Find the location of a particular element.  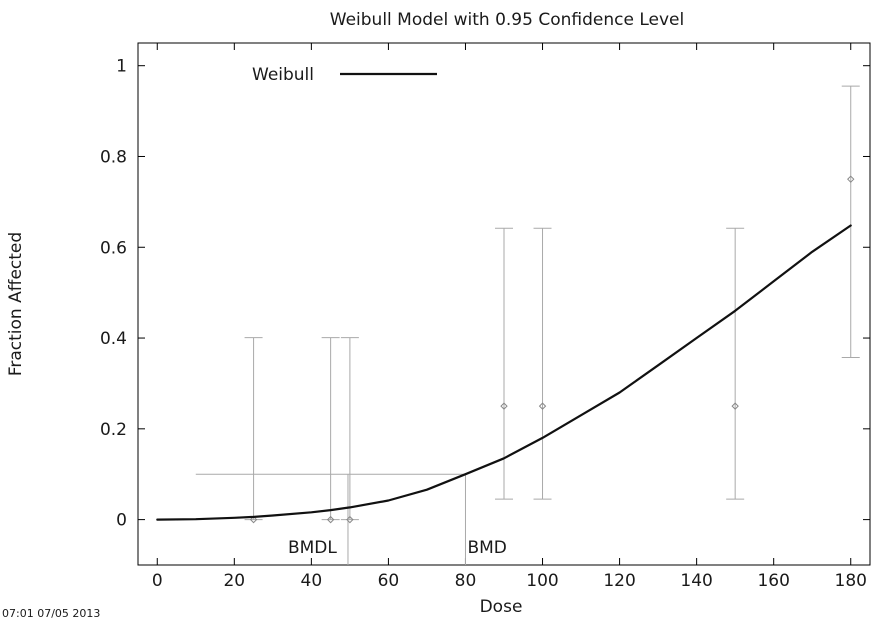

y-tick-label: 0.6 is located at coordinates (113, 248).